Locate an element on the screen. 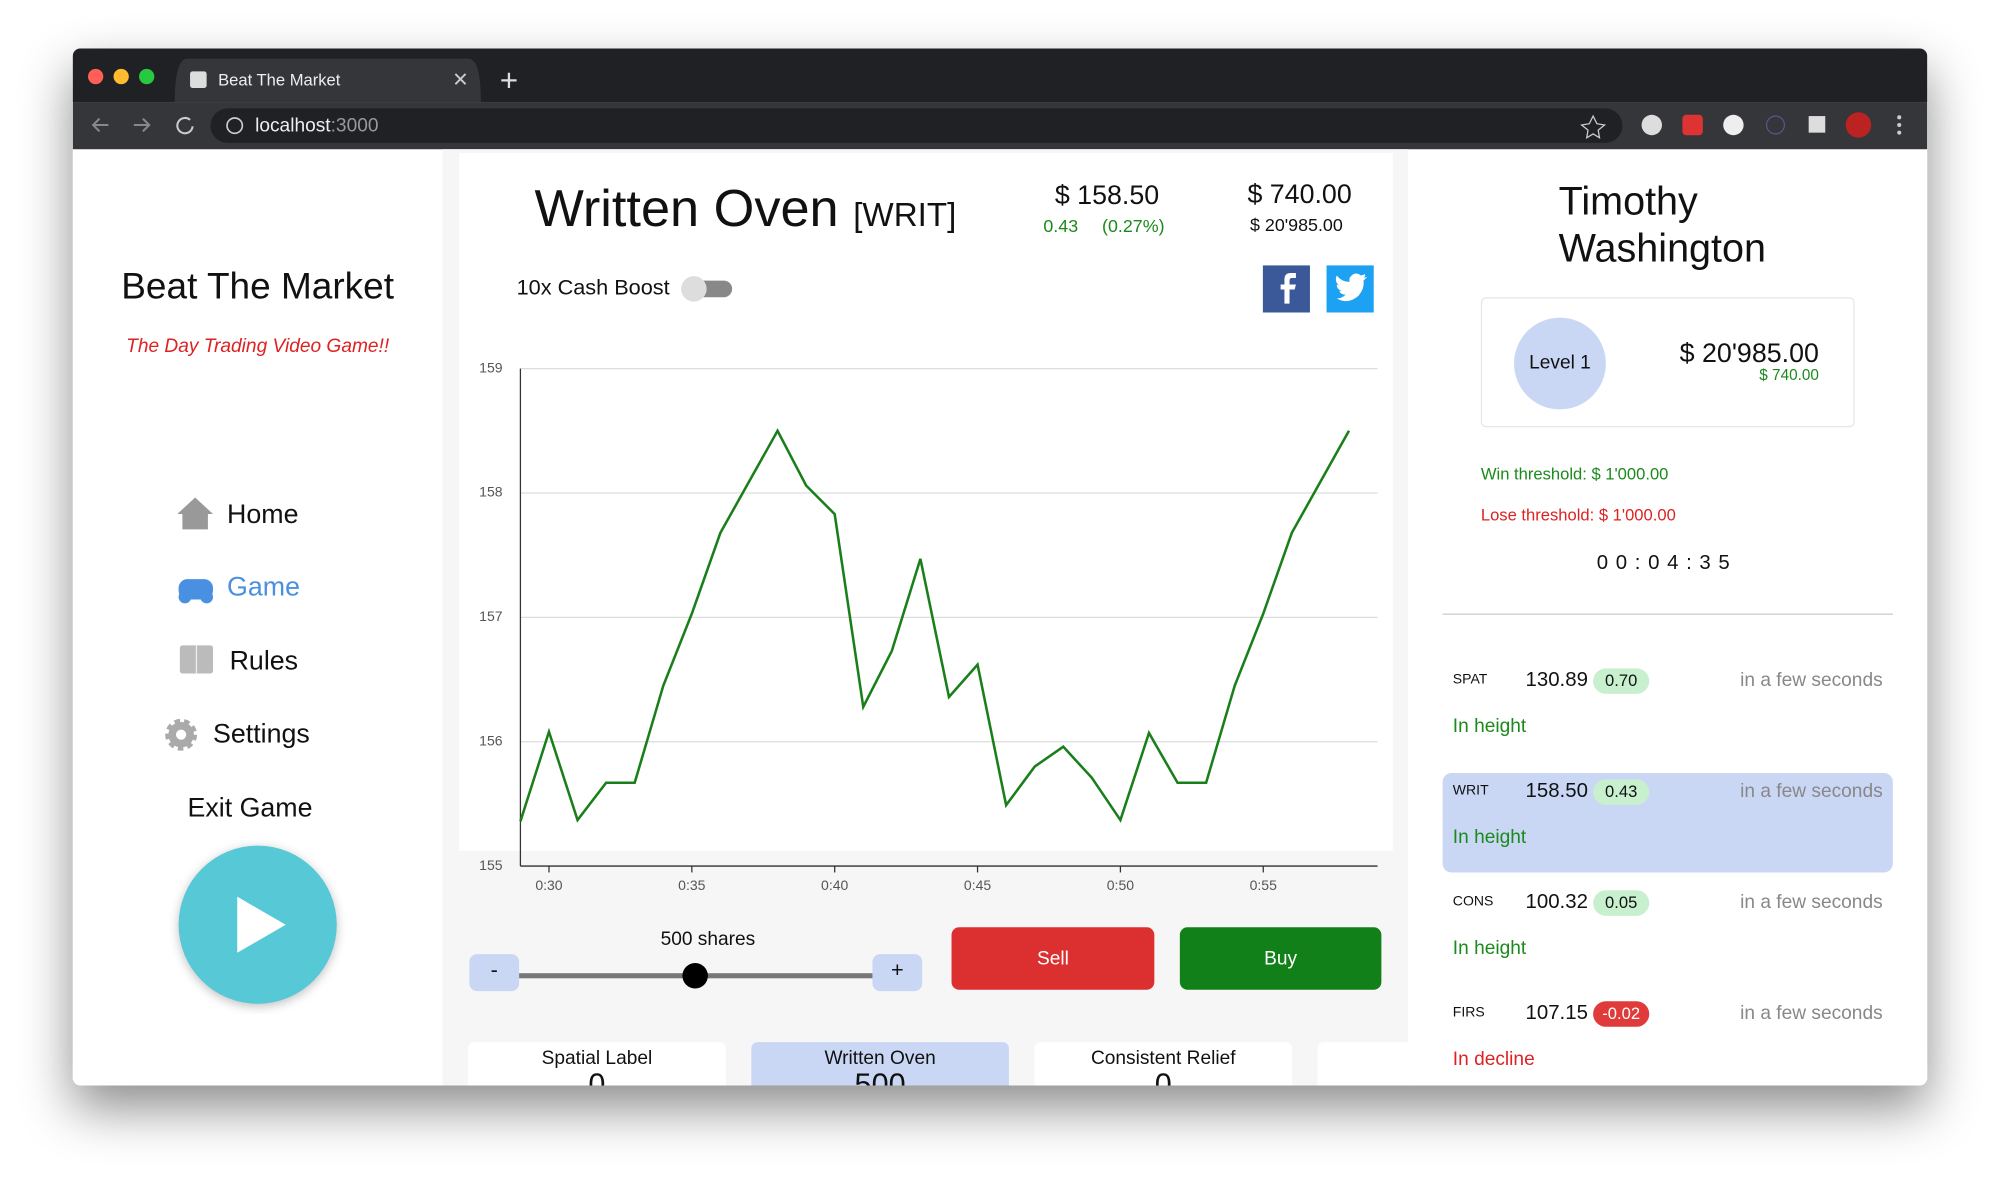 The image size is (2000, 1181). y-tick-label: 155 is located at coordinates (491, 865).